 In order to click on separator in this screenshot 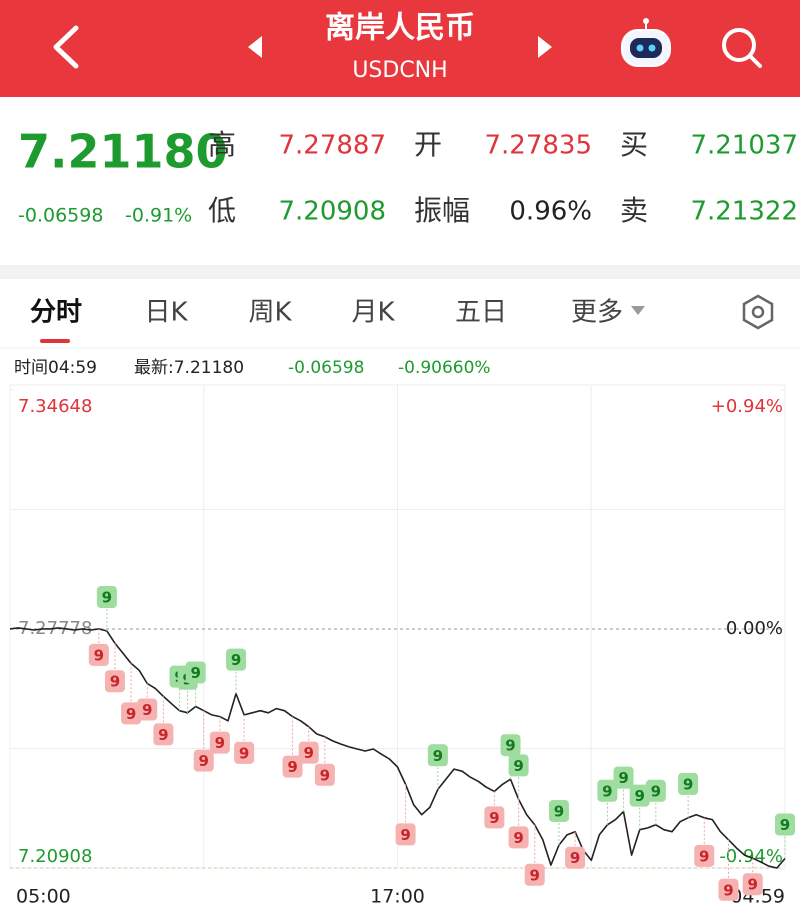, I will do `click(400, 272)`.